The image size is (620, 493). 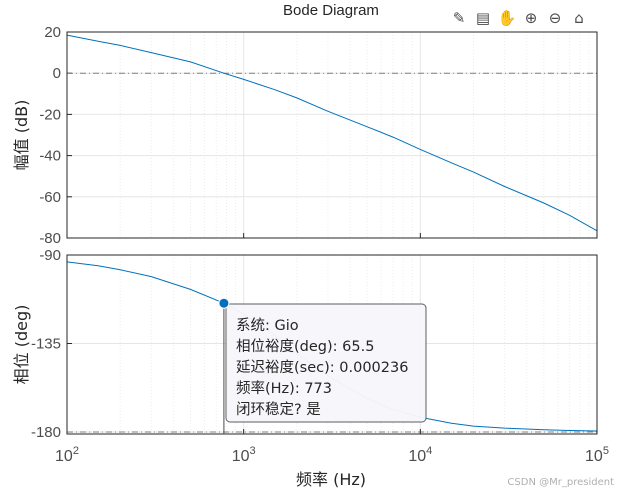 I want to click on phase-margin-marker, so click(x=224, y=303).